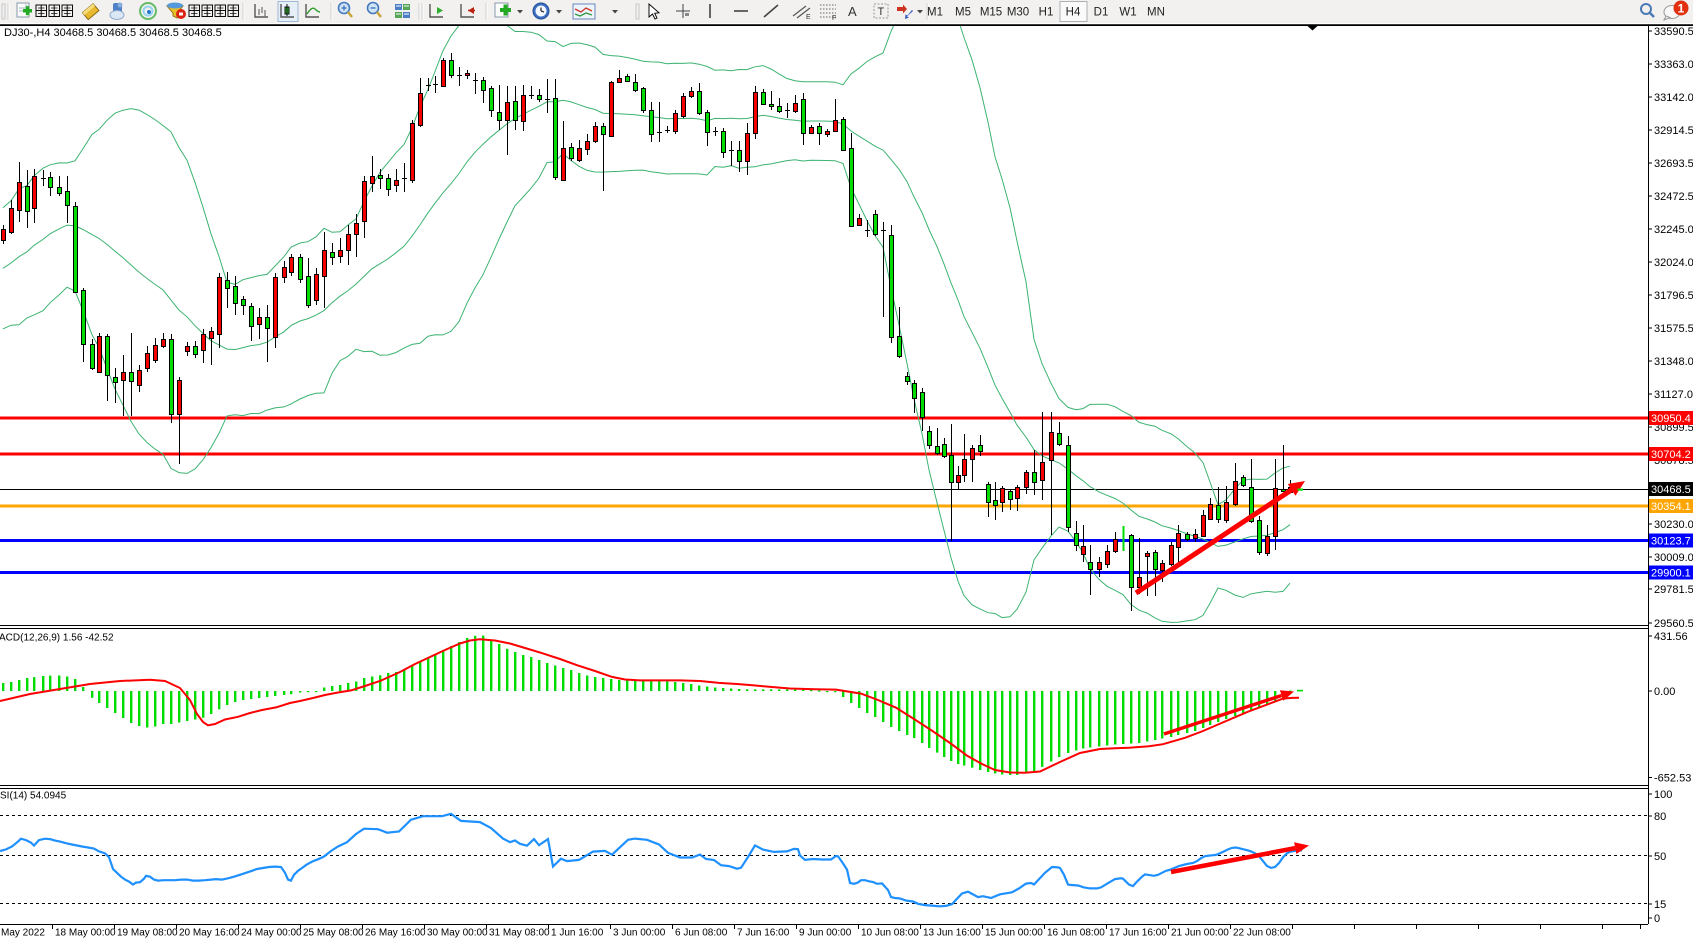 This screenshot has width=1693, height=938. I want to click on svg-text: 24 May 00:00, so click(271, 933).